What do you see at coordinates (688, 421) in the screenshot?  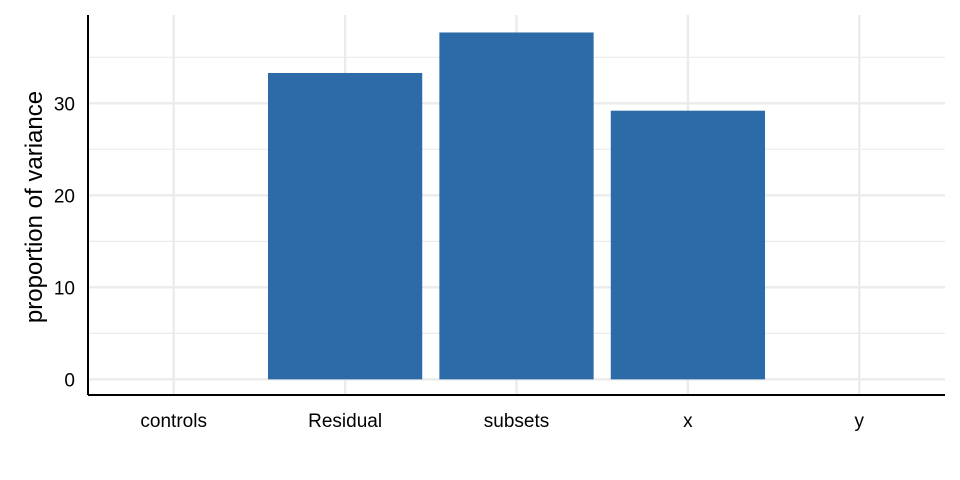 I see `x-tick-label: x` at bounding box center [688, 421].